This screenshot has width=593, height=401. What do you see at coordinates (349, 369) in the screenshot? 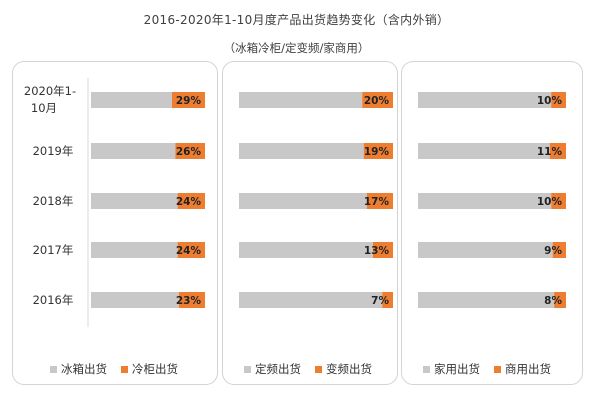
I see `legend-label: 变频出货` at bounding box center [349, 369].